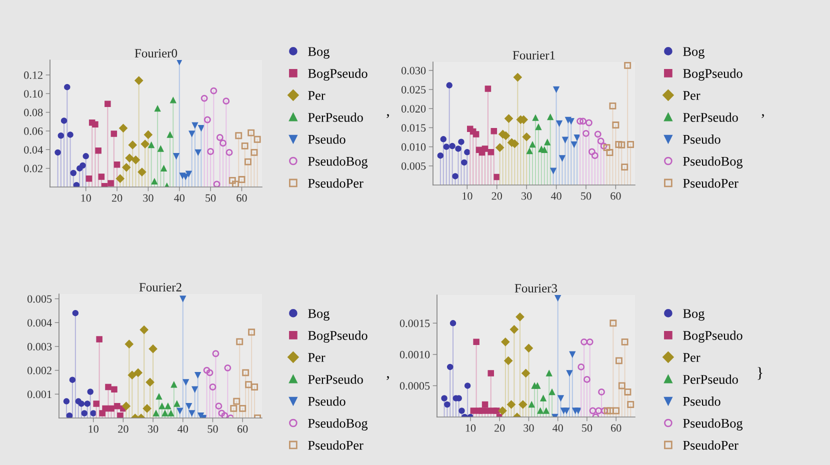 This screenshot has height=465, width=830. Describe the element at coordinates (335, 117) in the screenshot. I see `legend-label: PerPseudo` at that location.